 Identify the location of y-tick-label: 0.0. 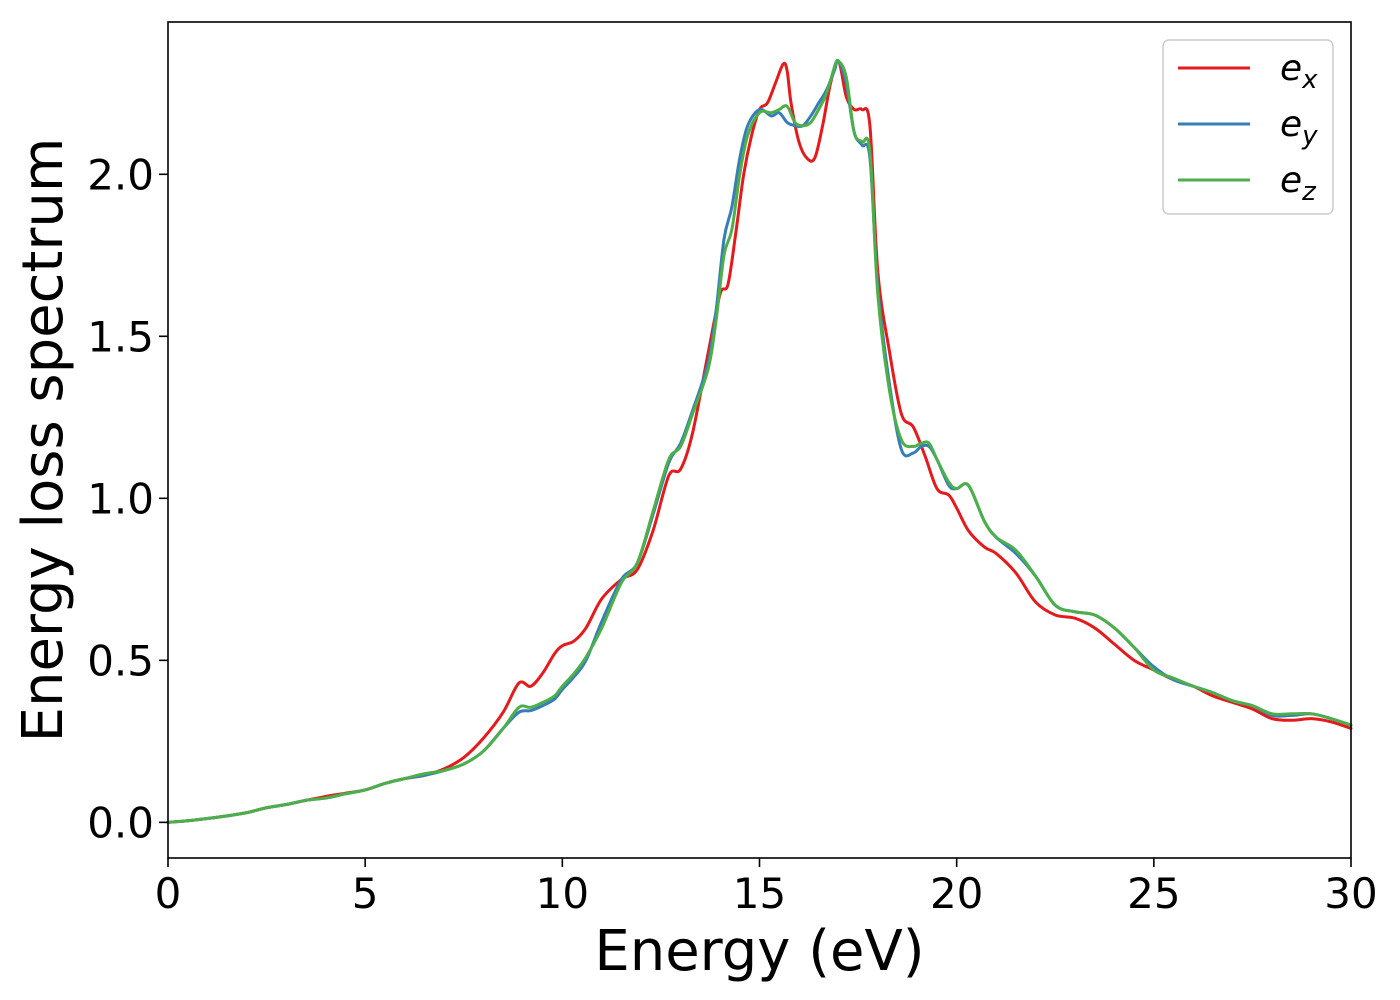
(120, 822).